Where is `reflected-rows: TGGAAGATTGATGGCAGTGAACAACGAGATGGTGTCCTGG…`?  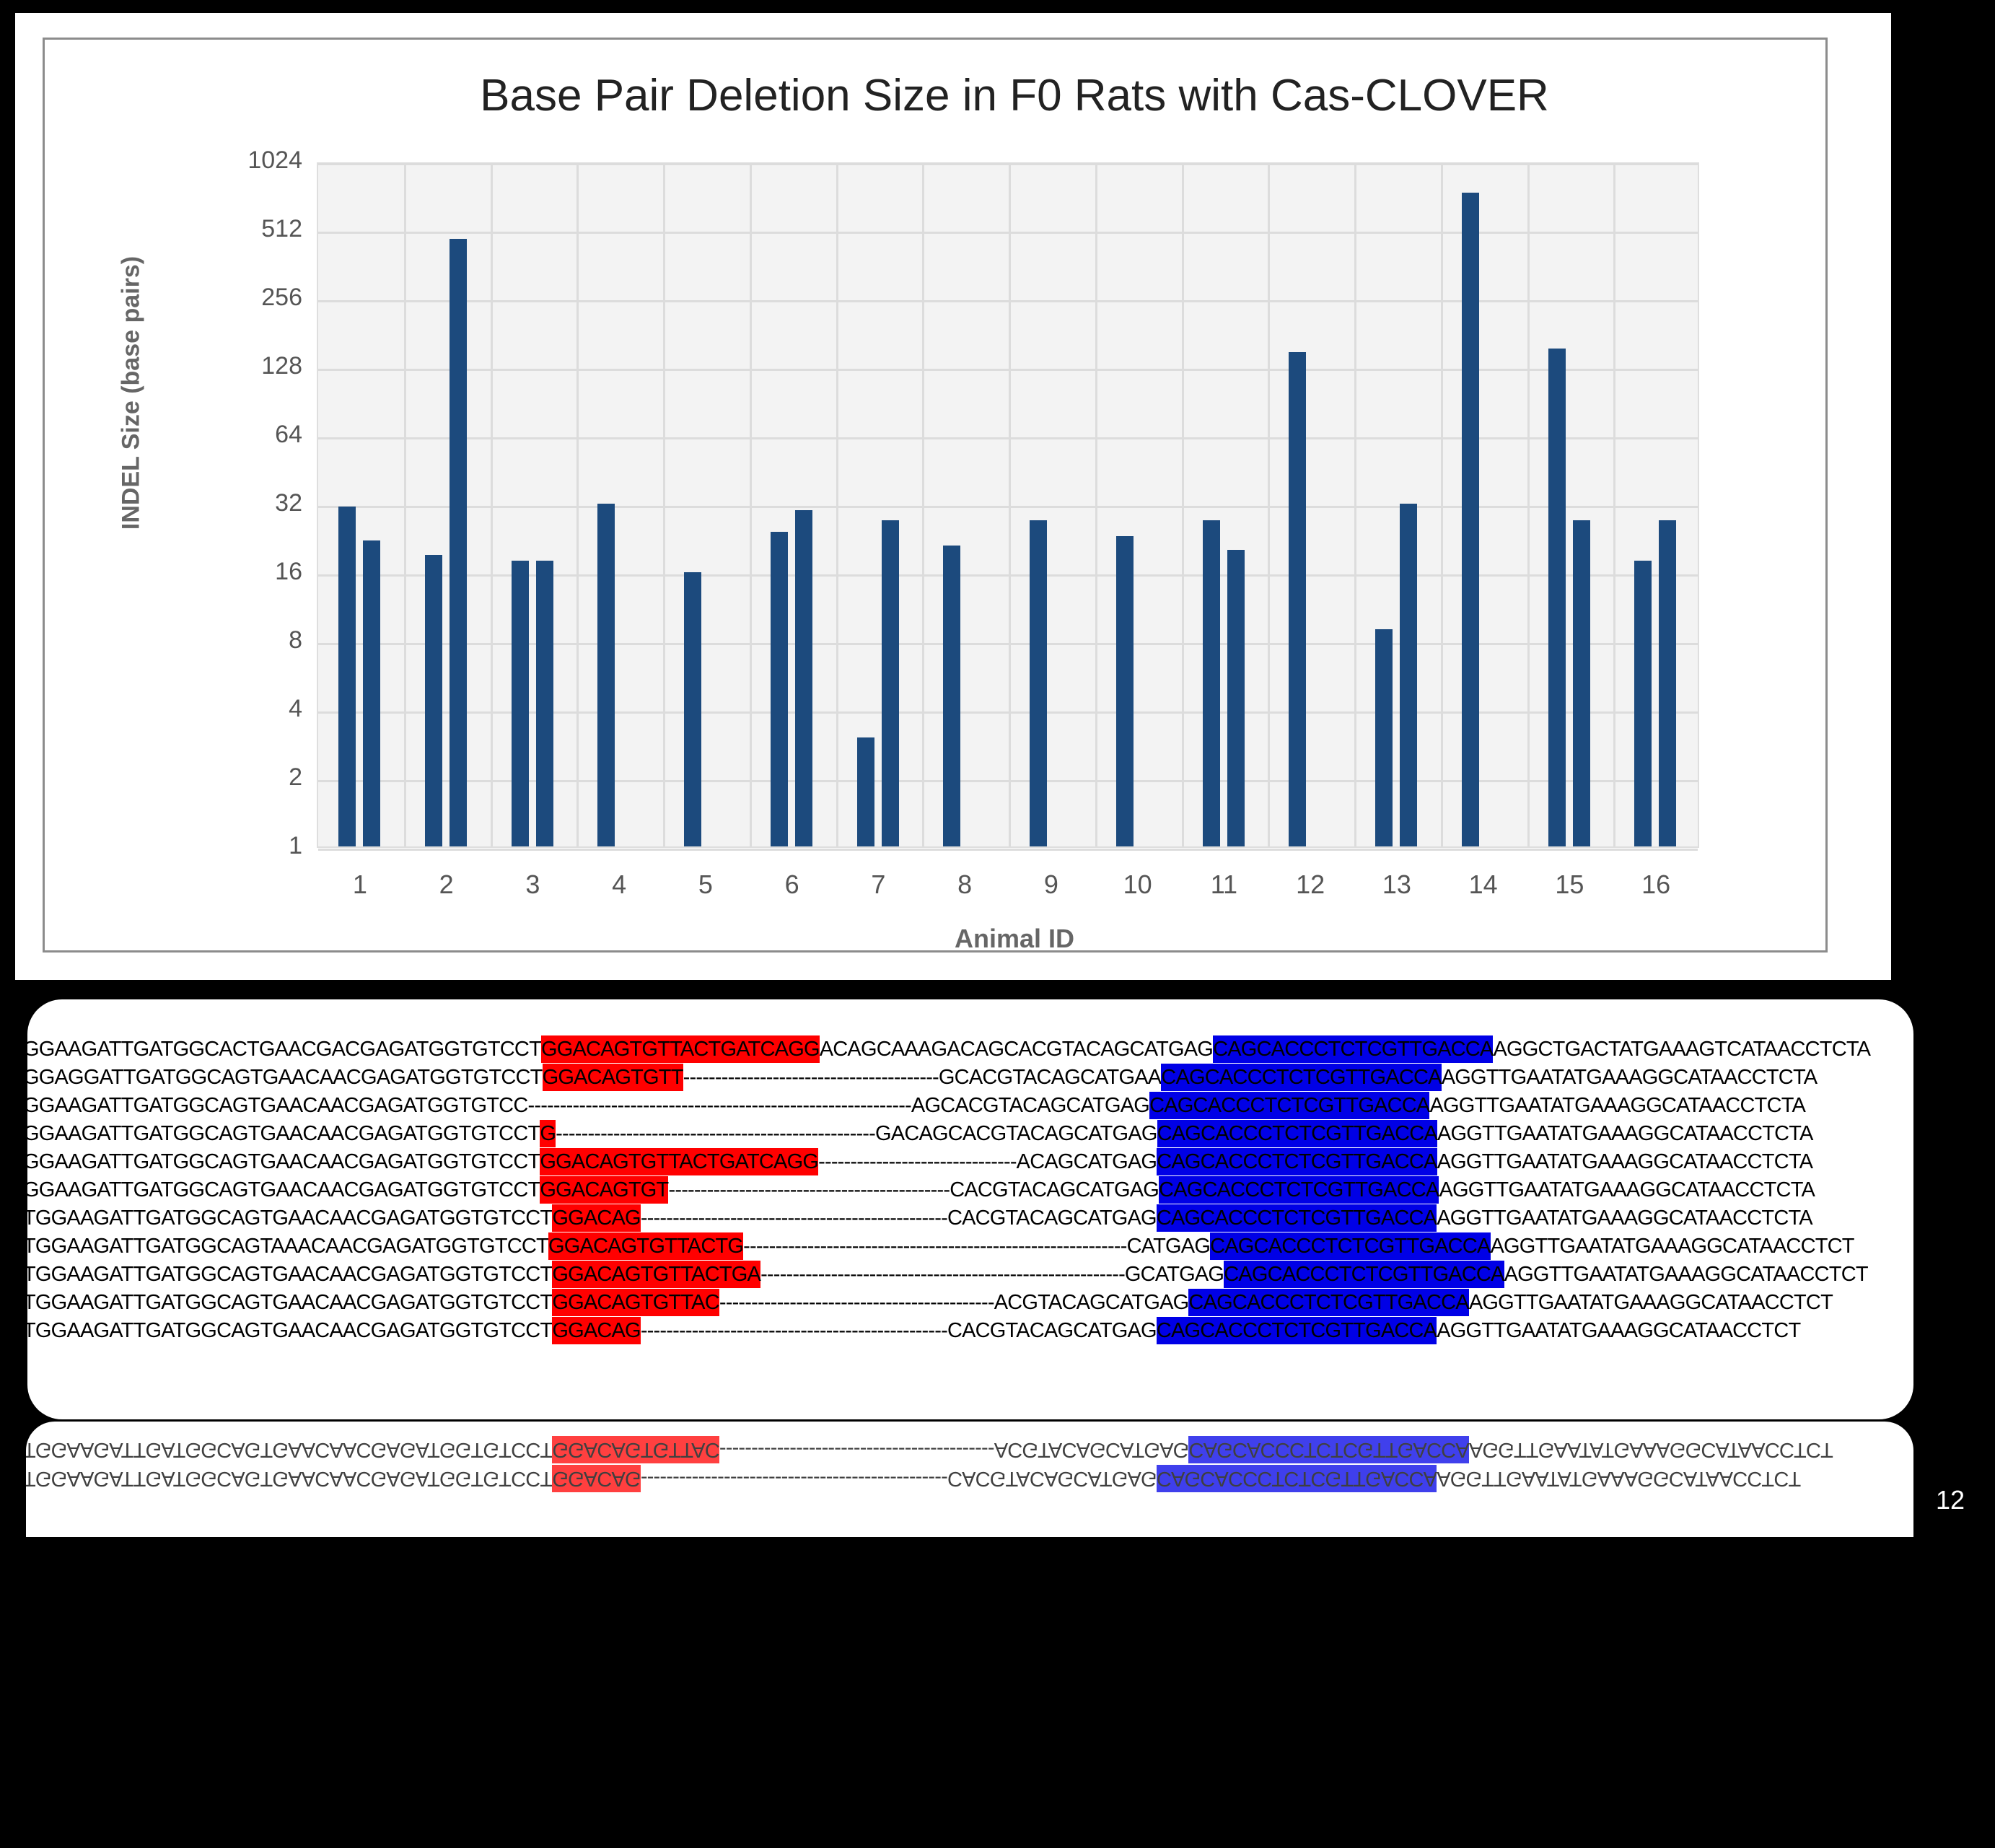 reflected-rows: TGGAAGATTGATGGCAGTGAACAACGAGATGGTGTCCTGG… is located at coordinates (969, 1479).